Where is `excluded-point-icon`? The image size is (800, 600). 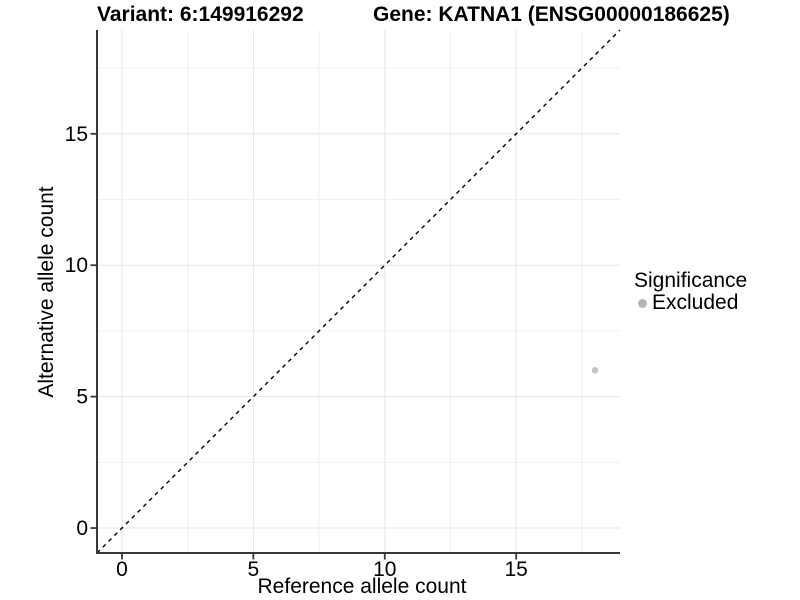 excluded-point-icon is located at coordinates (642, 303).